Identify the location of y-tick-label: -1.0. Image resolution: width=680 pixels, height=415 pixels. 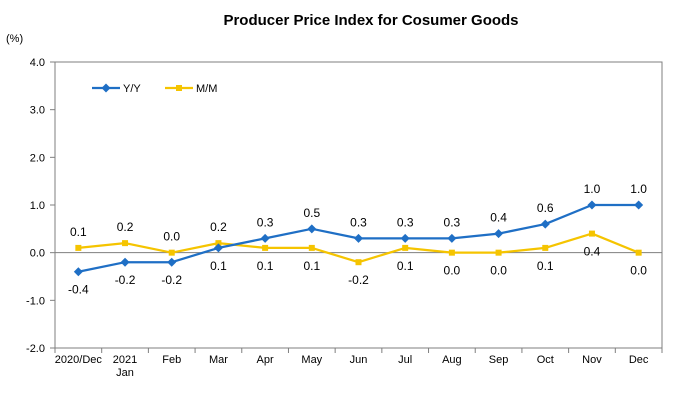
(35, 301).